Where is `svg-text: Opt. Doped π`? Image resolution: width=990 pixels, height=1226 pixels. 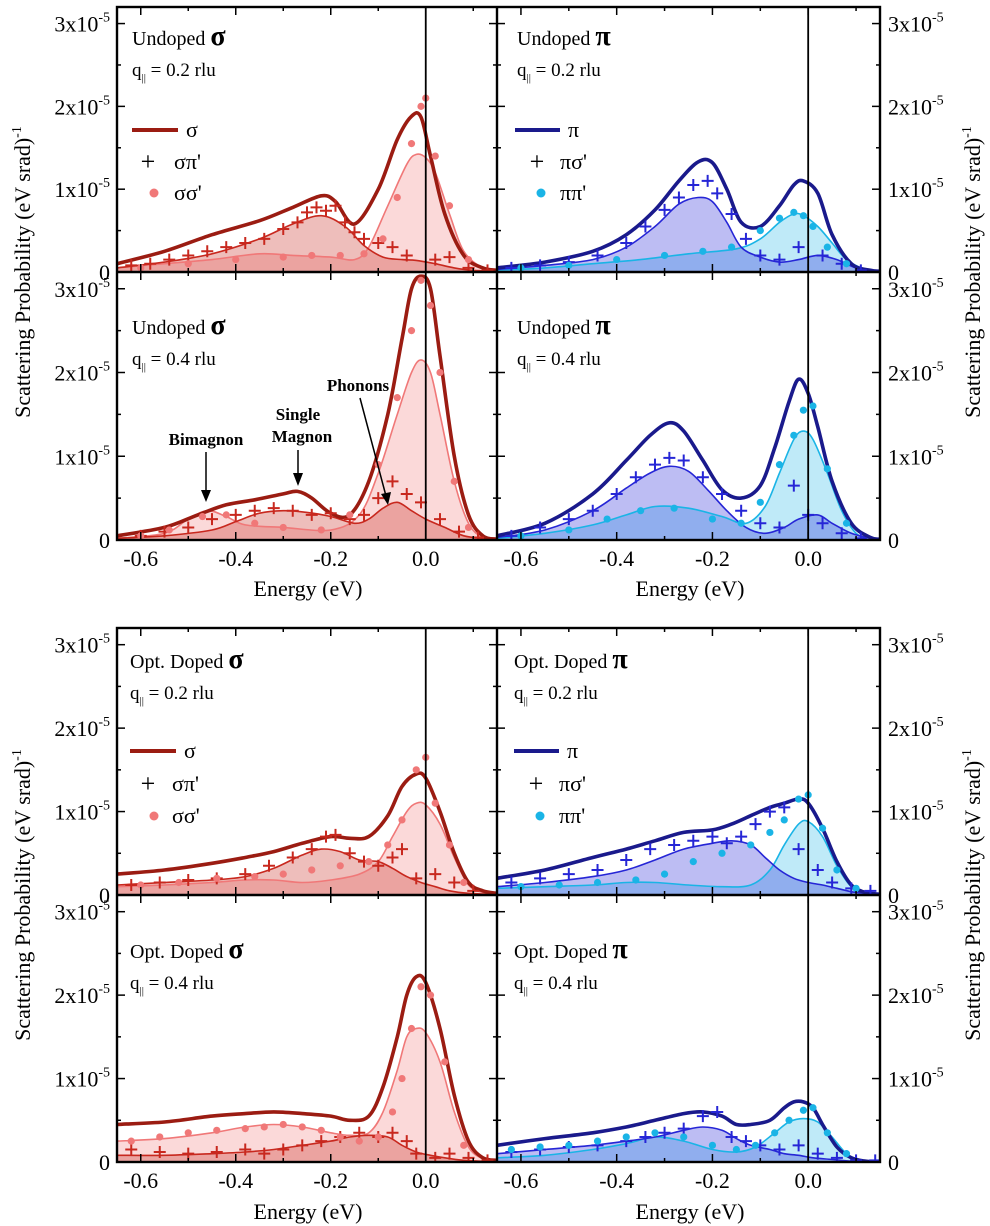
svg-text: Opt. Doped π is located at coordinates (571, 659).